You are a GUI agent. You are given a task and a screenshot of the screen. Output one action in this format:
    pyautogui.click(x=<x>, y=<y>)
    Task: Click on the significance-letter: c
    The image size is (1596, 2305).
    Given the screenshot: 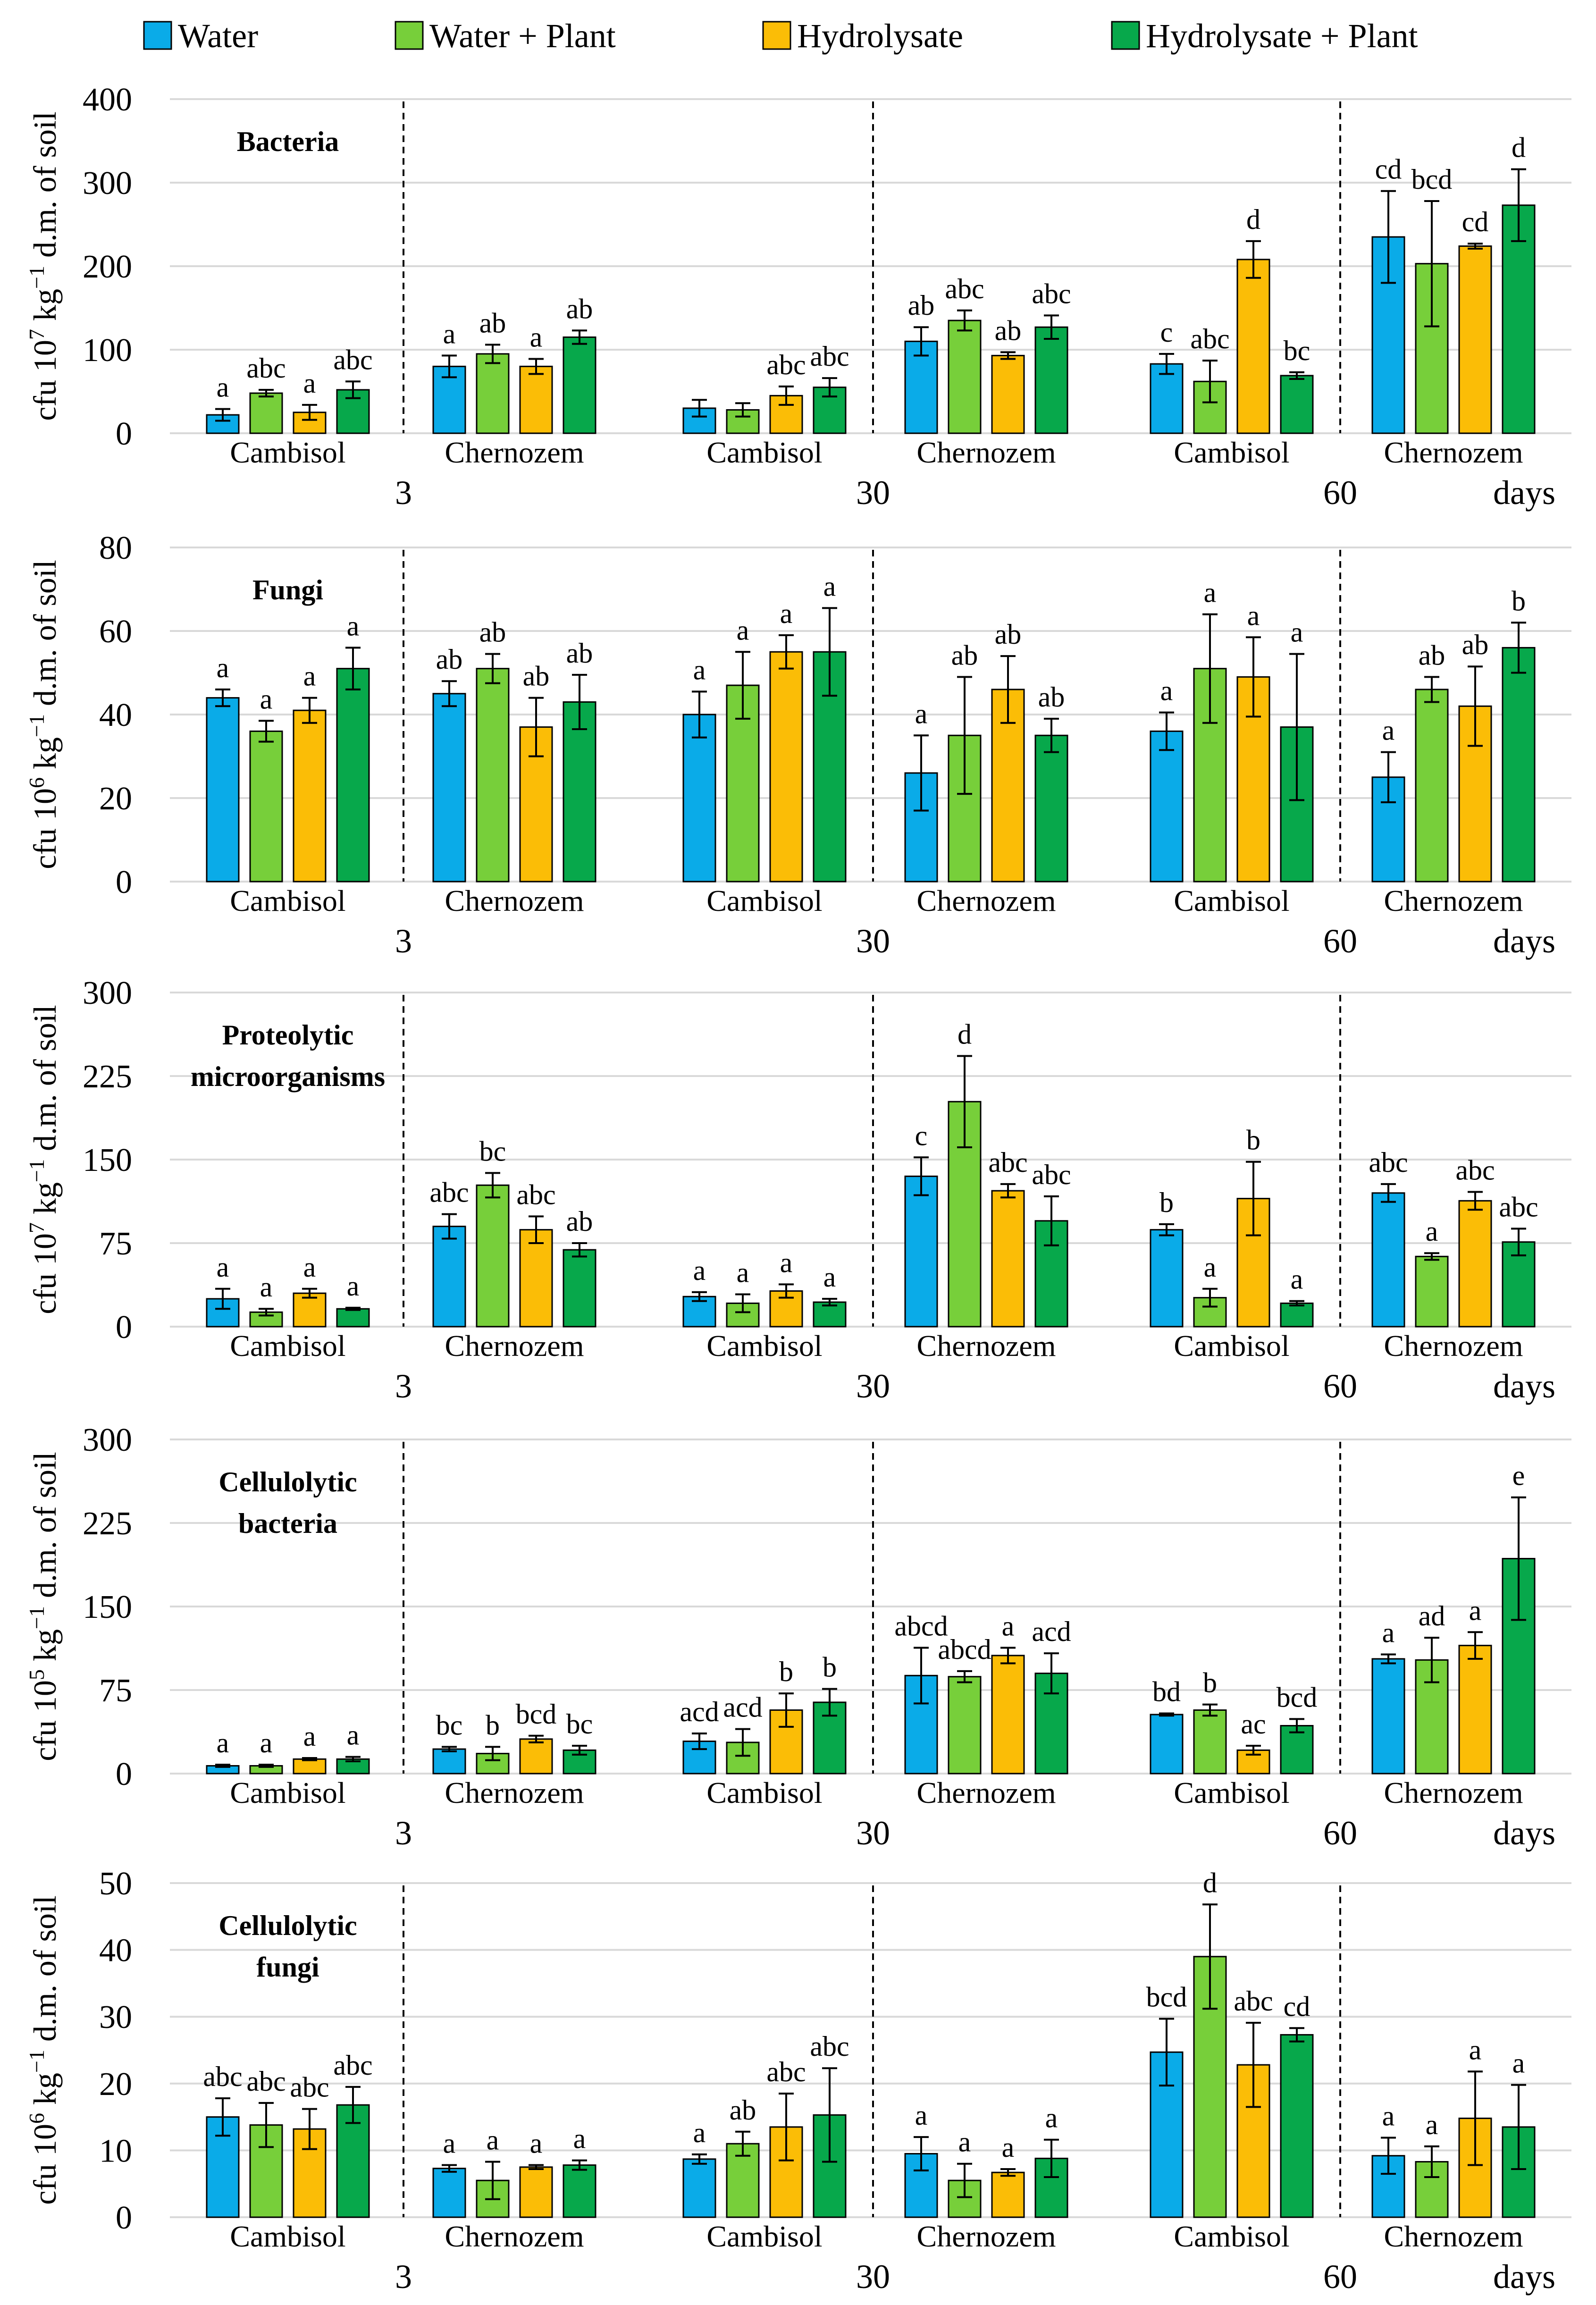 What is the action you would take?
    pyautogui.click(x=1166, y=332)
    